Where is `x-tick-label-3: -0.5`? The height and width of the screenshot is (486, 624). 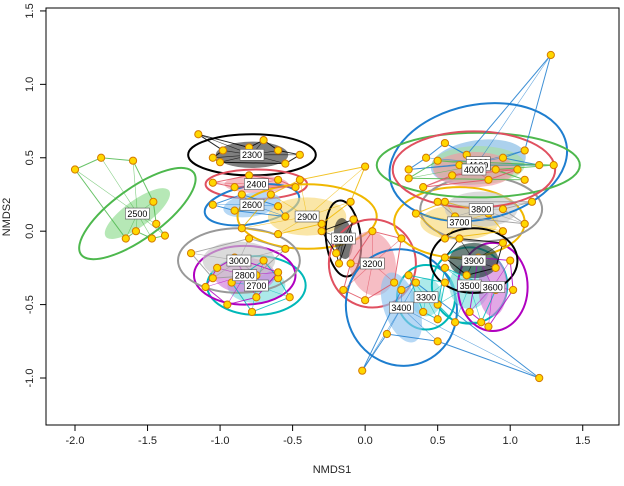
x-tick-label-3: -0.5 is located at coordinates (292, 441).